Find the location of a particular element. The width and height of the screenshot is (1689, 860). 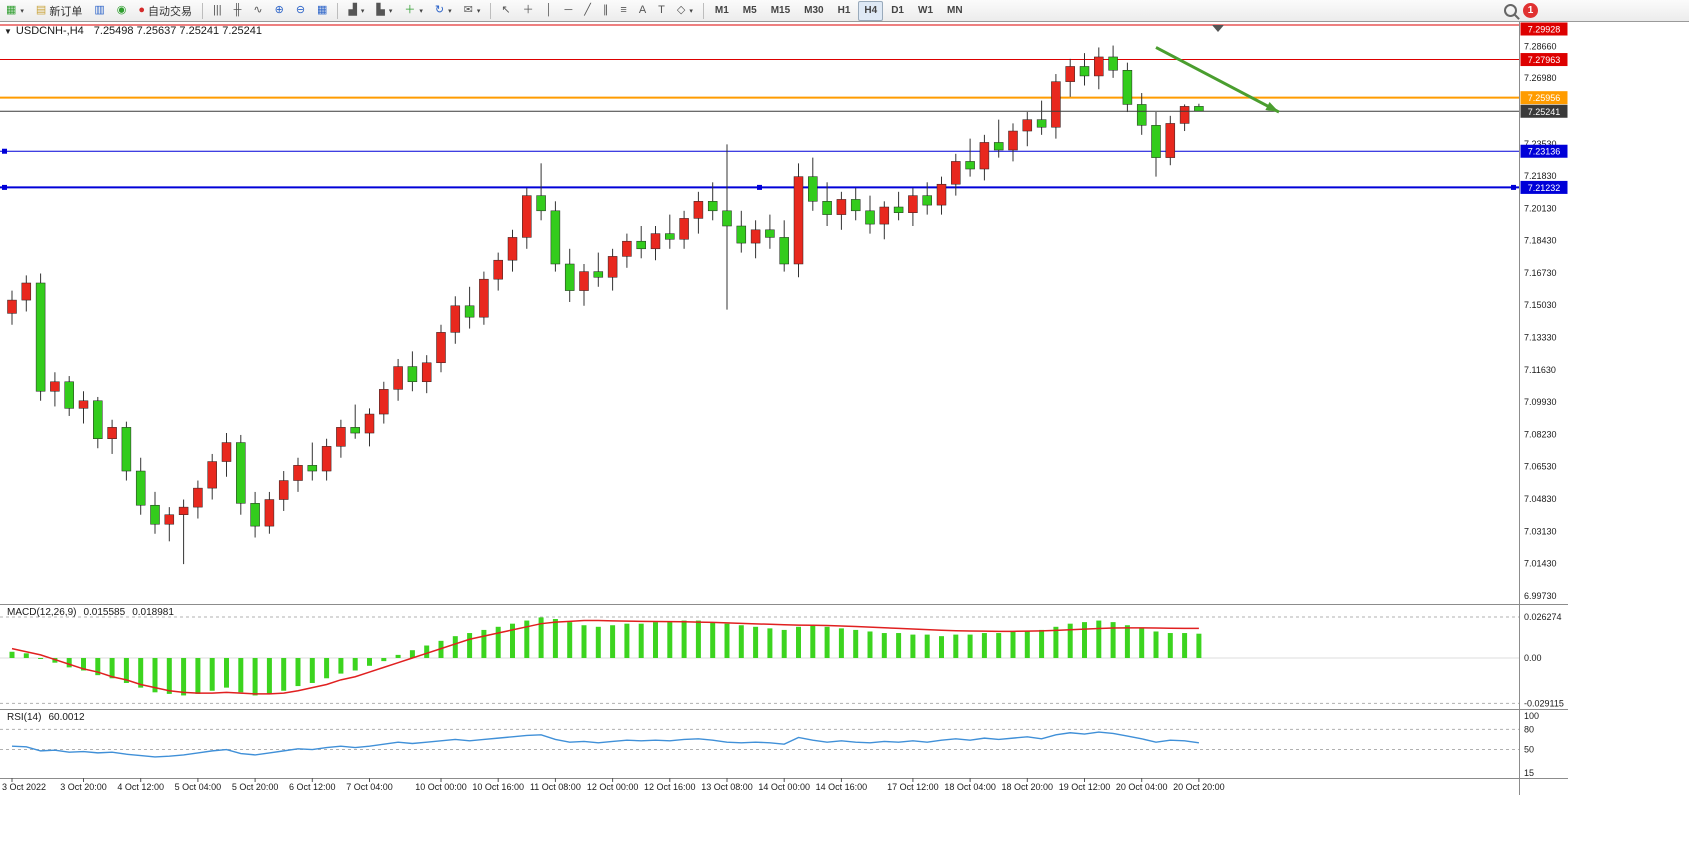

one-click-trading-toggle-icon: ▼ is located at coordinates (8, 31).